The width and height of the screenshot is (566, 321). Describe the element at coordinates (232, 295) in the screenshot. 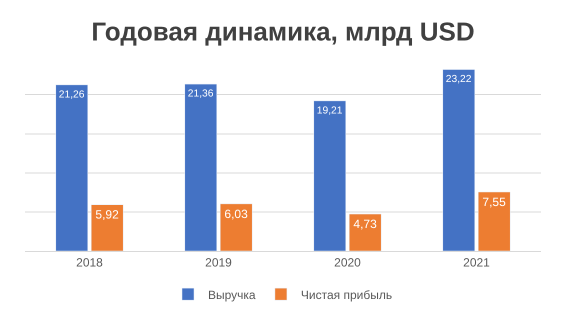

I see `legend-label: Выручка` at that location.